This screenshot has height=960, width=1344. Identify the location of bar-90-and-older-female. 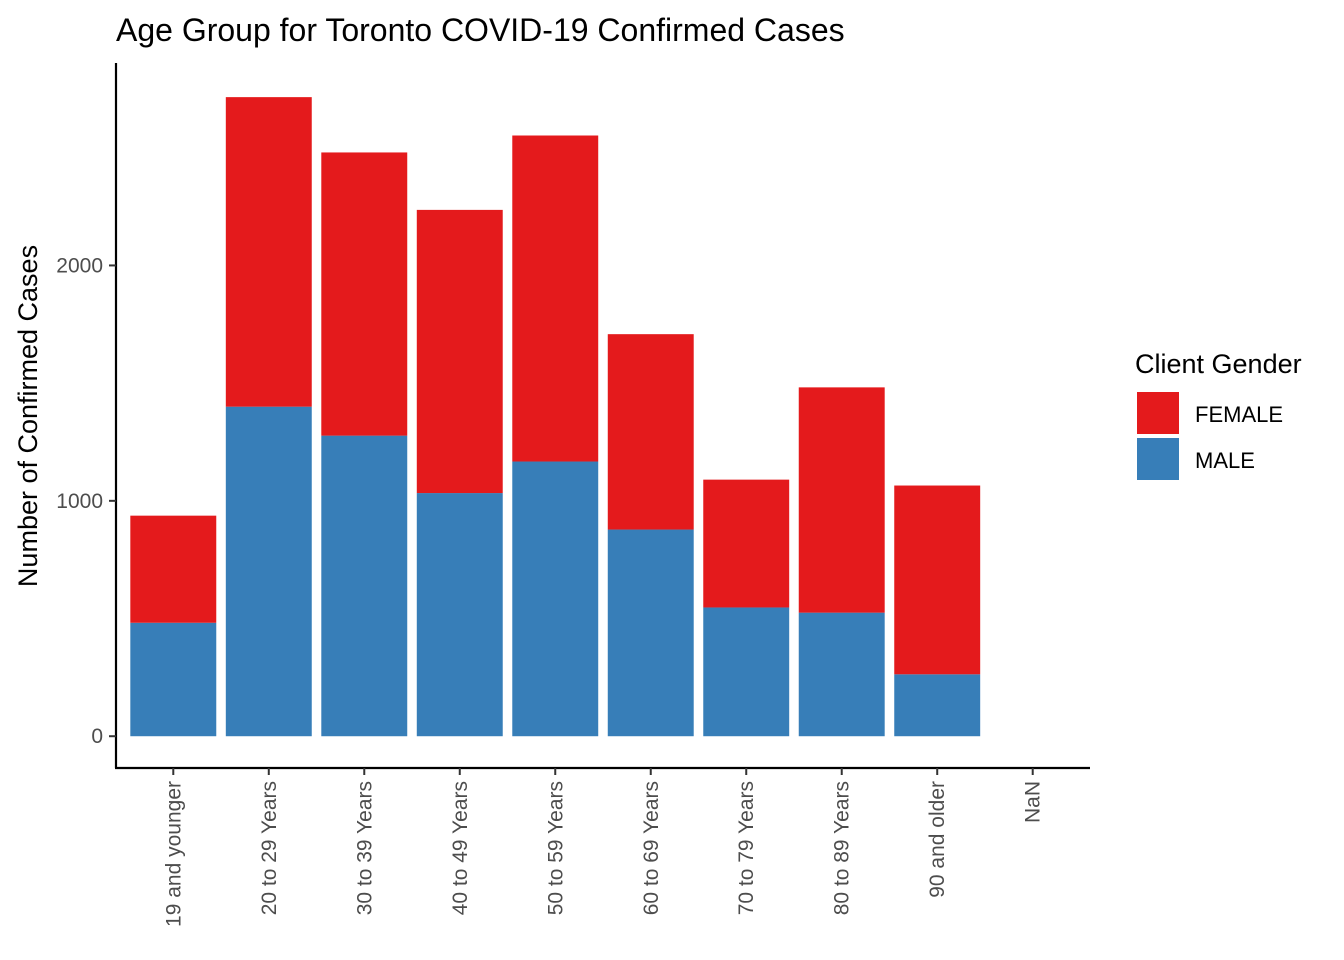
(937, 580).